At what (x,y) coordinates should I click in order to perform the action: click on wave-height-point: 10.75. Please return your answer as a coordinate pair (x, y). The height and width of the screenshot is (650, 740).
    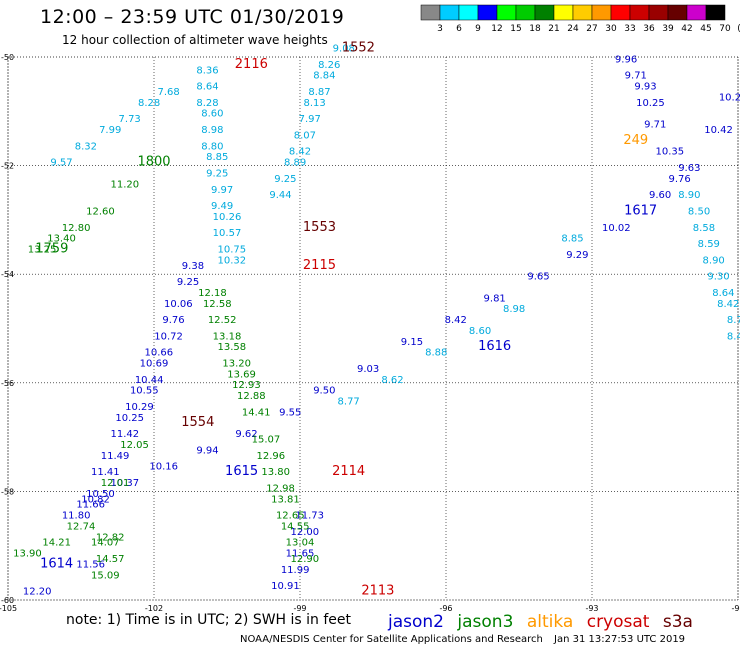
    Looking at the image, I should click on (232, 249).